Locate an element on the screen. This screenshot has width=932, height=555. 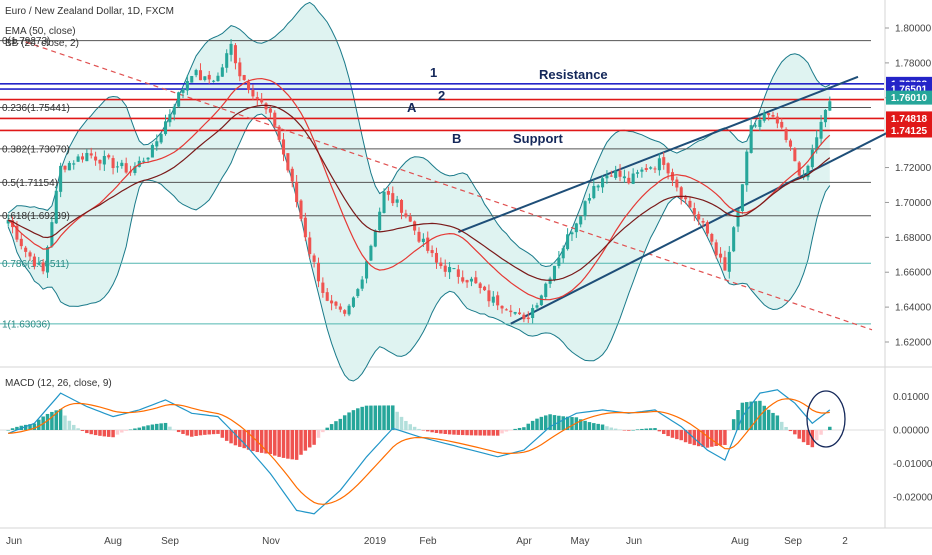
fib-level-label: 0.618(1.69239) is located at coordinates (36, 216).